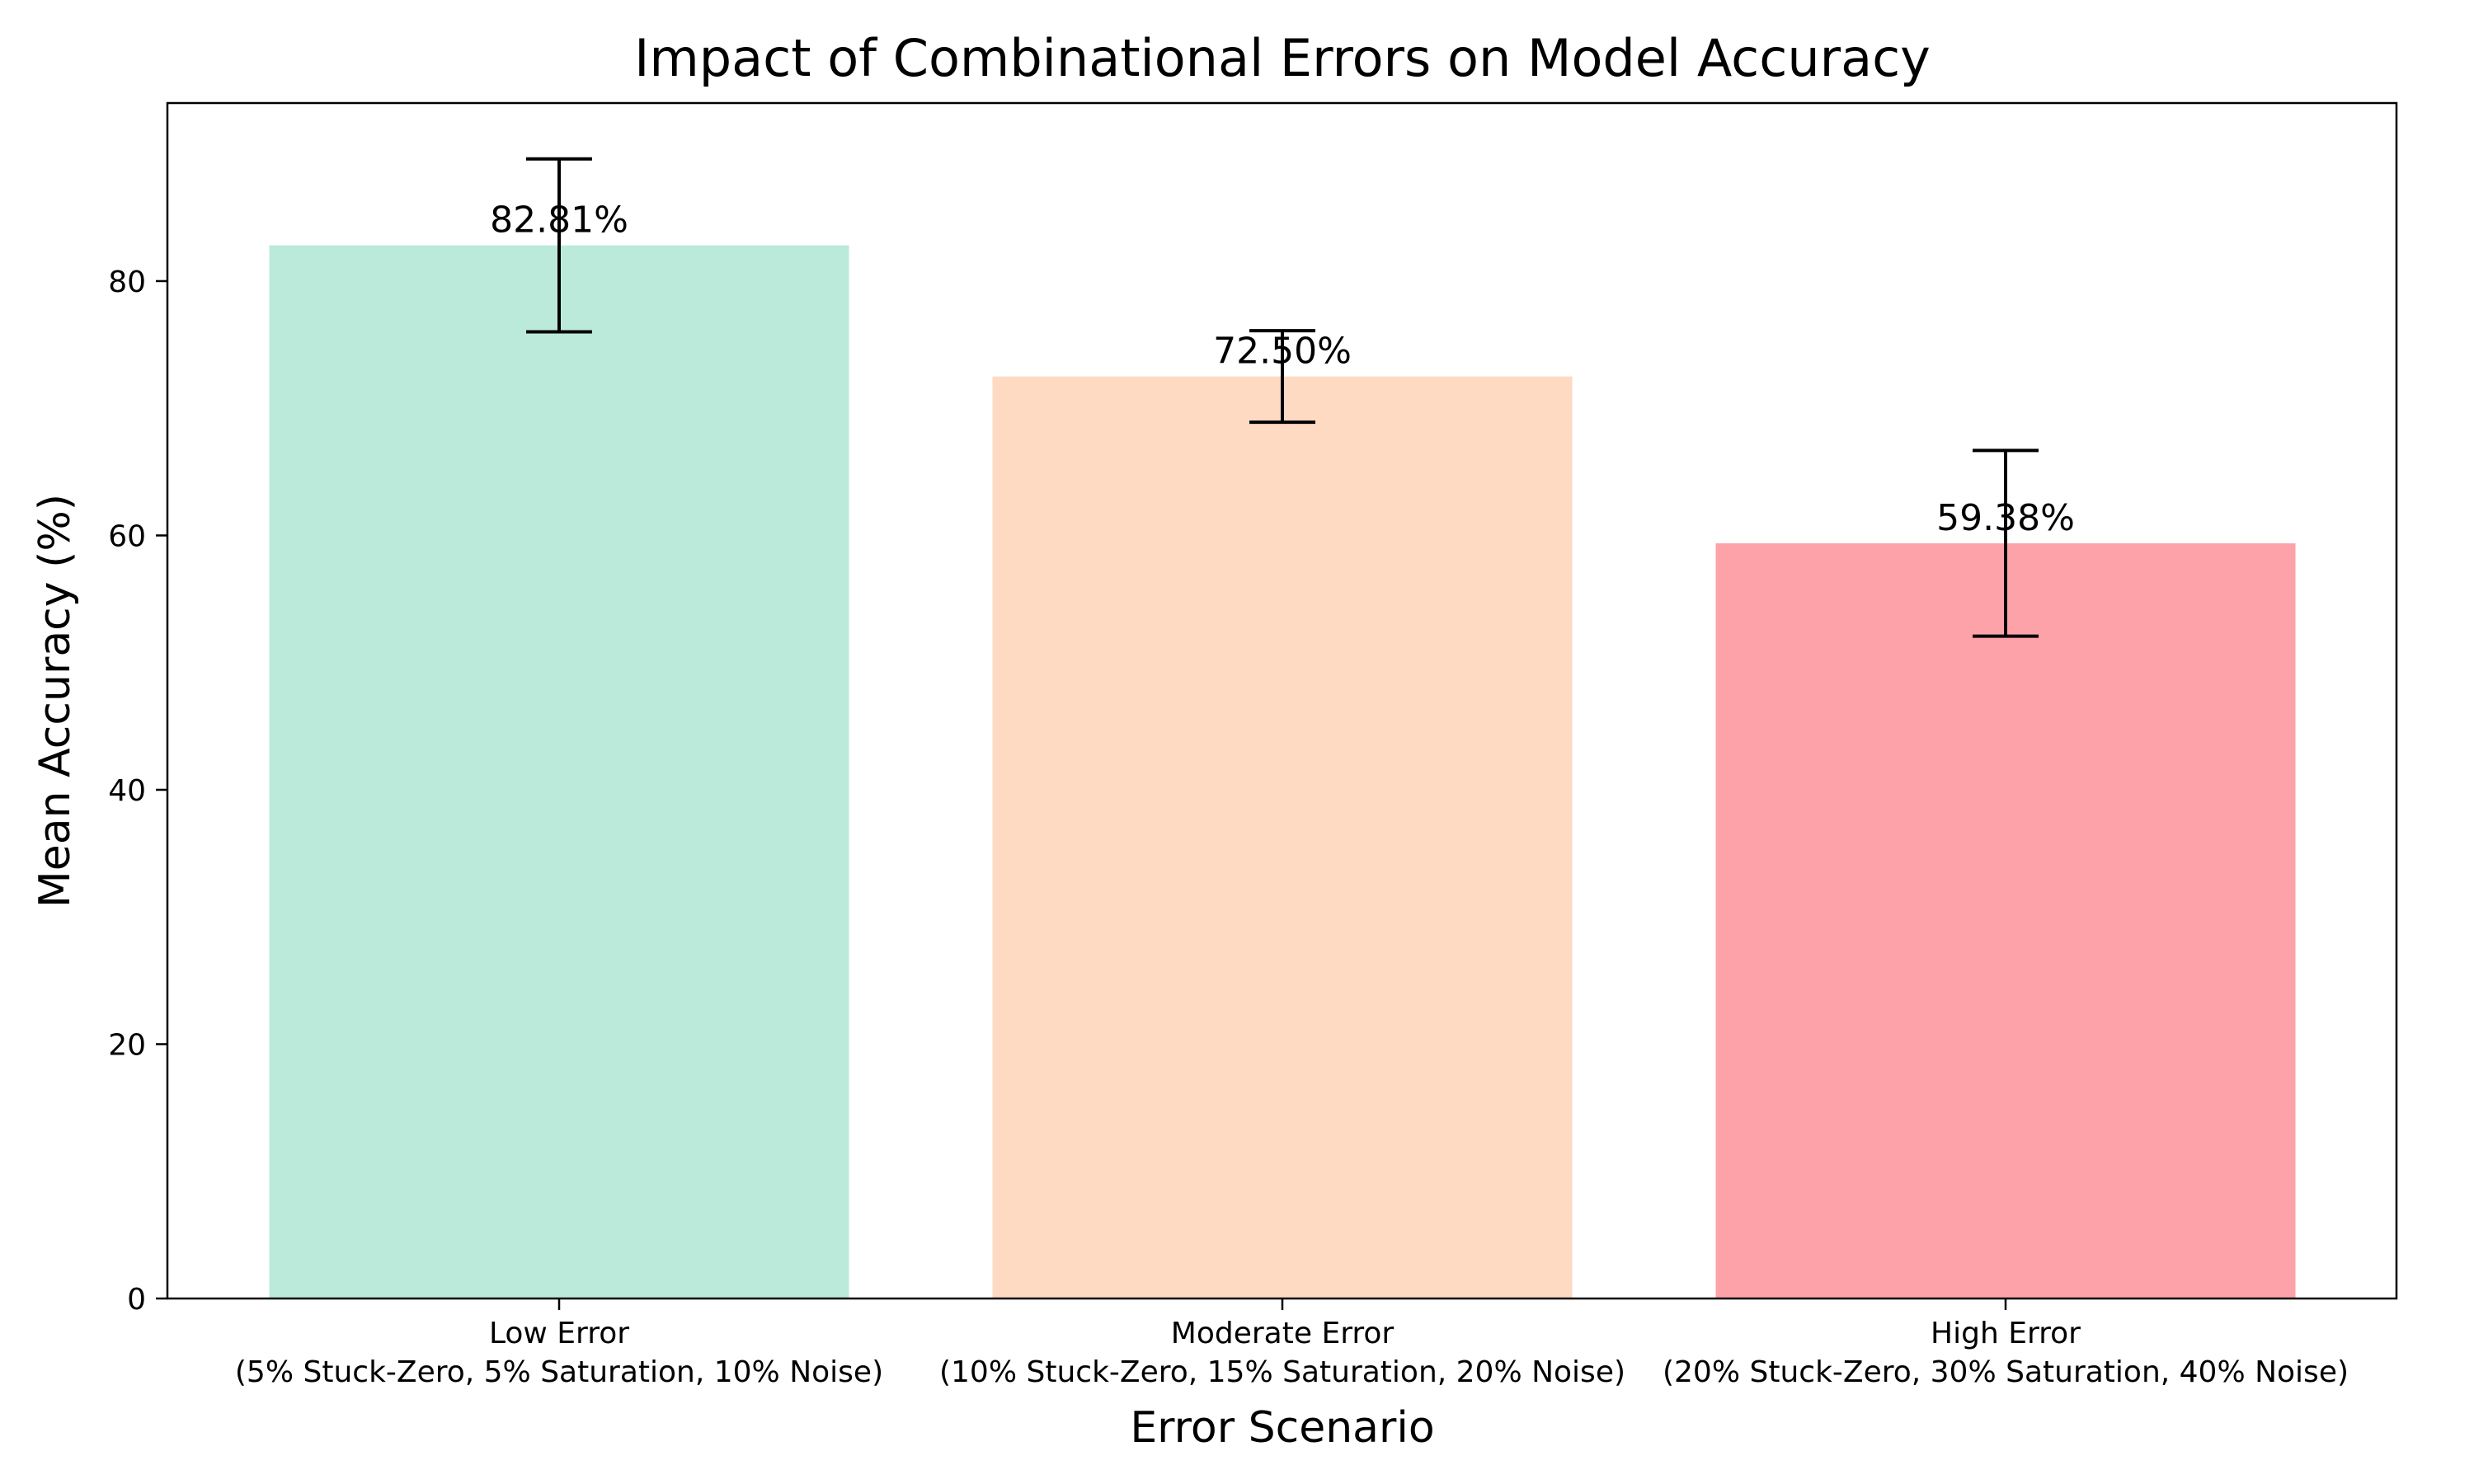  Describe the element at coordinates (2005, 518) in the screenshot. I see `value-label-3: 59.38%` at that location.